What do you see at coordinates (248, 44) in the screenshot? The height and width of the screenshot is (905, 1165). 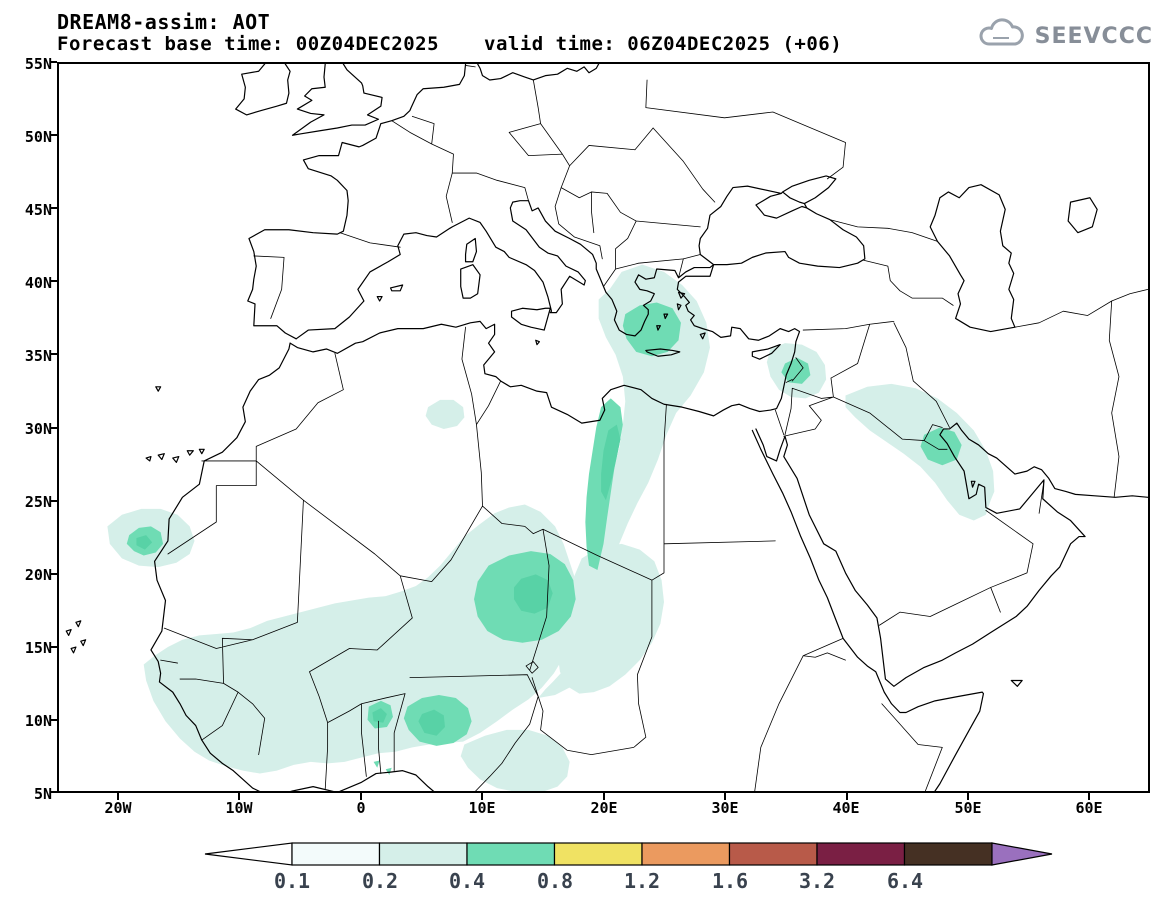 I see `forecast-base-time-label: Forecast base time: 00Z04DEC2025` at bounding box center [248, 44].